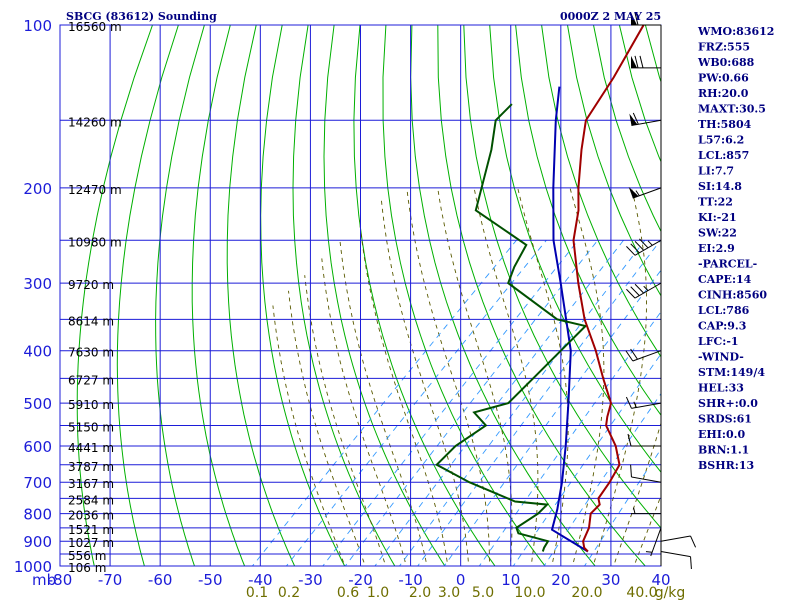  Describe the element at coordinates (461, 580) in the screenshot. I see `temperature-tick-label: 0` at that location.